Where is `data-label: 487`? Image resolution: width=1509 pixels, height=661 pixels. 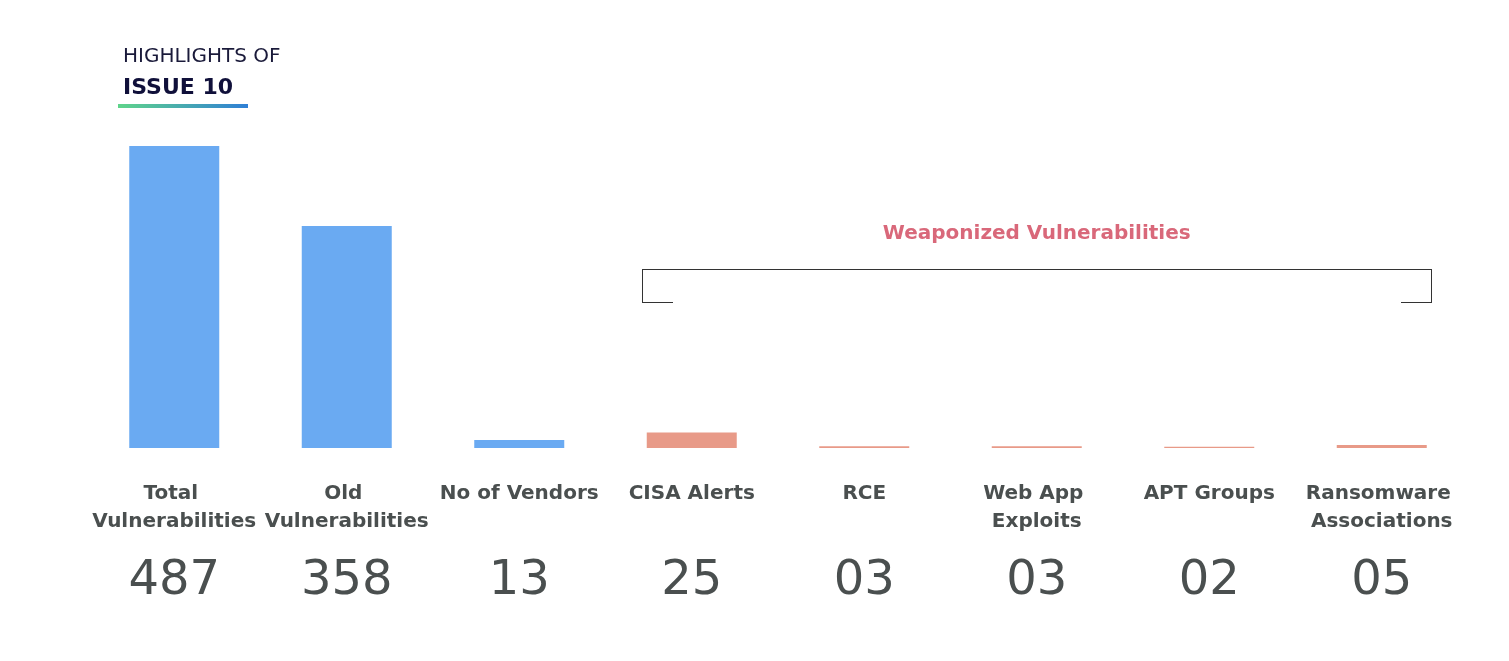 data-label: 487 is located at coordinates (174, 577).